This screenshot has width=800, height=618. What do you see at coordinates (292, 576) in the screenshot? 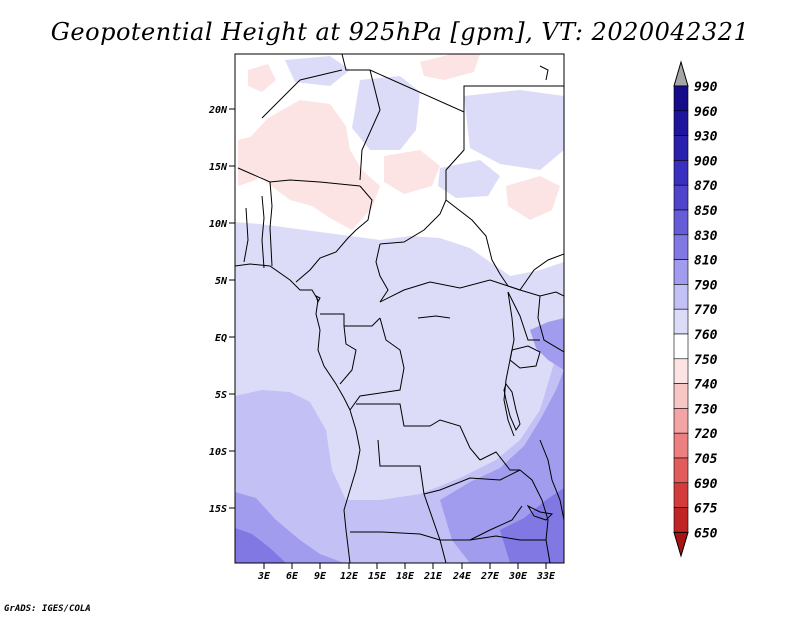
I see `lon-label-6e: 6E` at bounding box center [292, 576].